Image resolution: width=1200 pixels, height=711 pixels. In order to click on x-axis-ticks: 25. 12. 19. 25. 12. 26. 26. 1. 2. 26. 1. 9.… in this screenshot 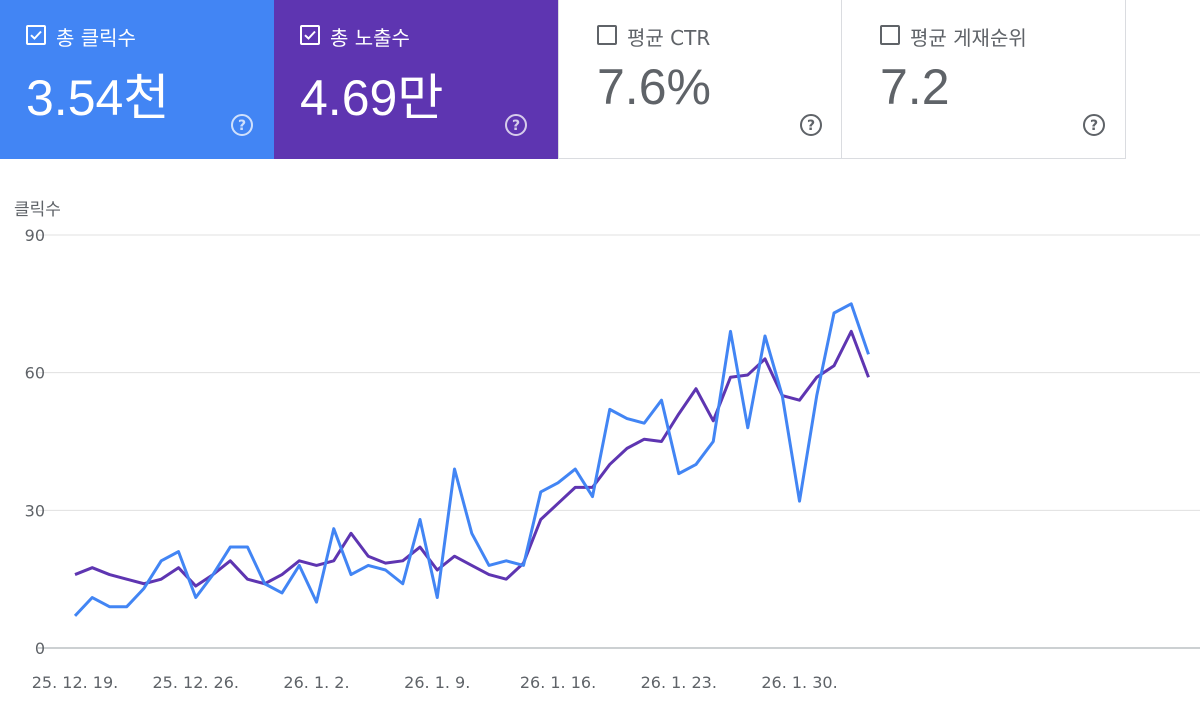, I will do `click(435, 682)`.